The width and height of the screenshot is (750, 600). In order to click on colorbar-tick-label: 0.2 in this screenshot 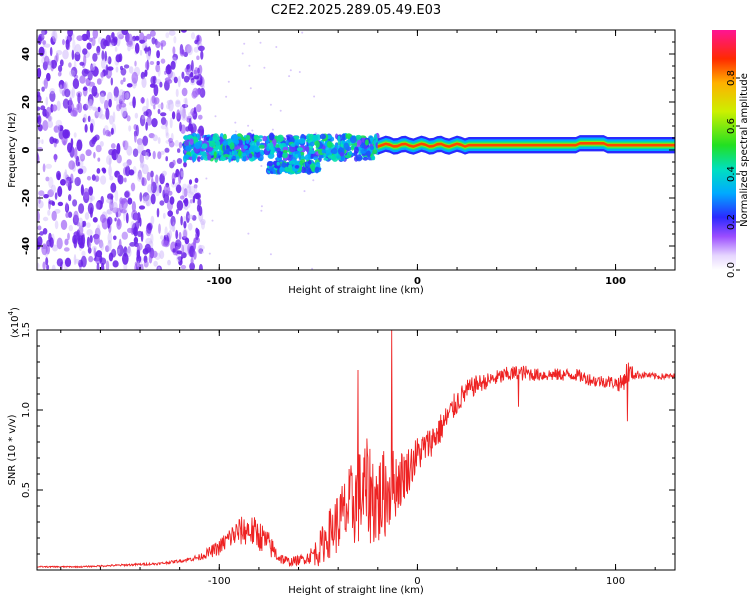, I will do `click(731, 222)`.